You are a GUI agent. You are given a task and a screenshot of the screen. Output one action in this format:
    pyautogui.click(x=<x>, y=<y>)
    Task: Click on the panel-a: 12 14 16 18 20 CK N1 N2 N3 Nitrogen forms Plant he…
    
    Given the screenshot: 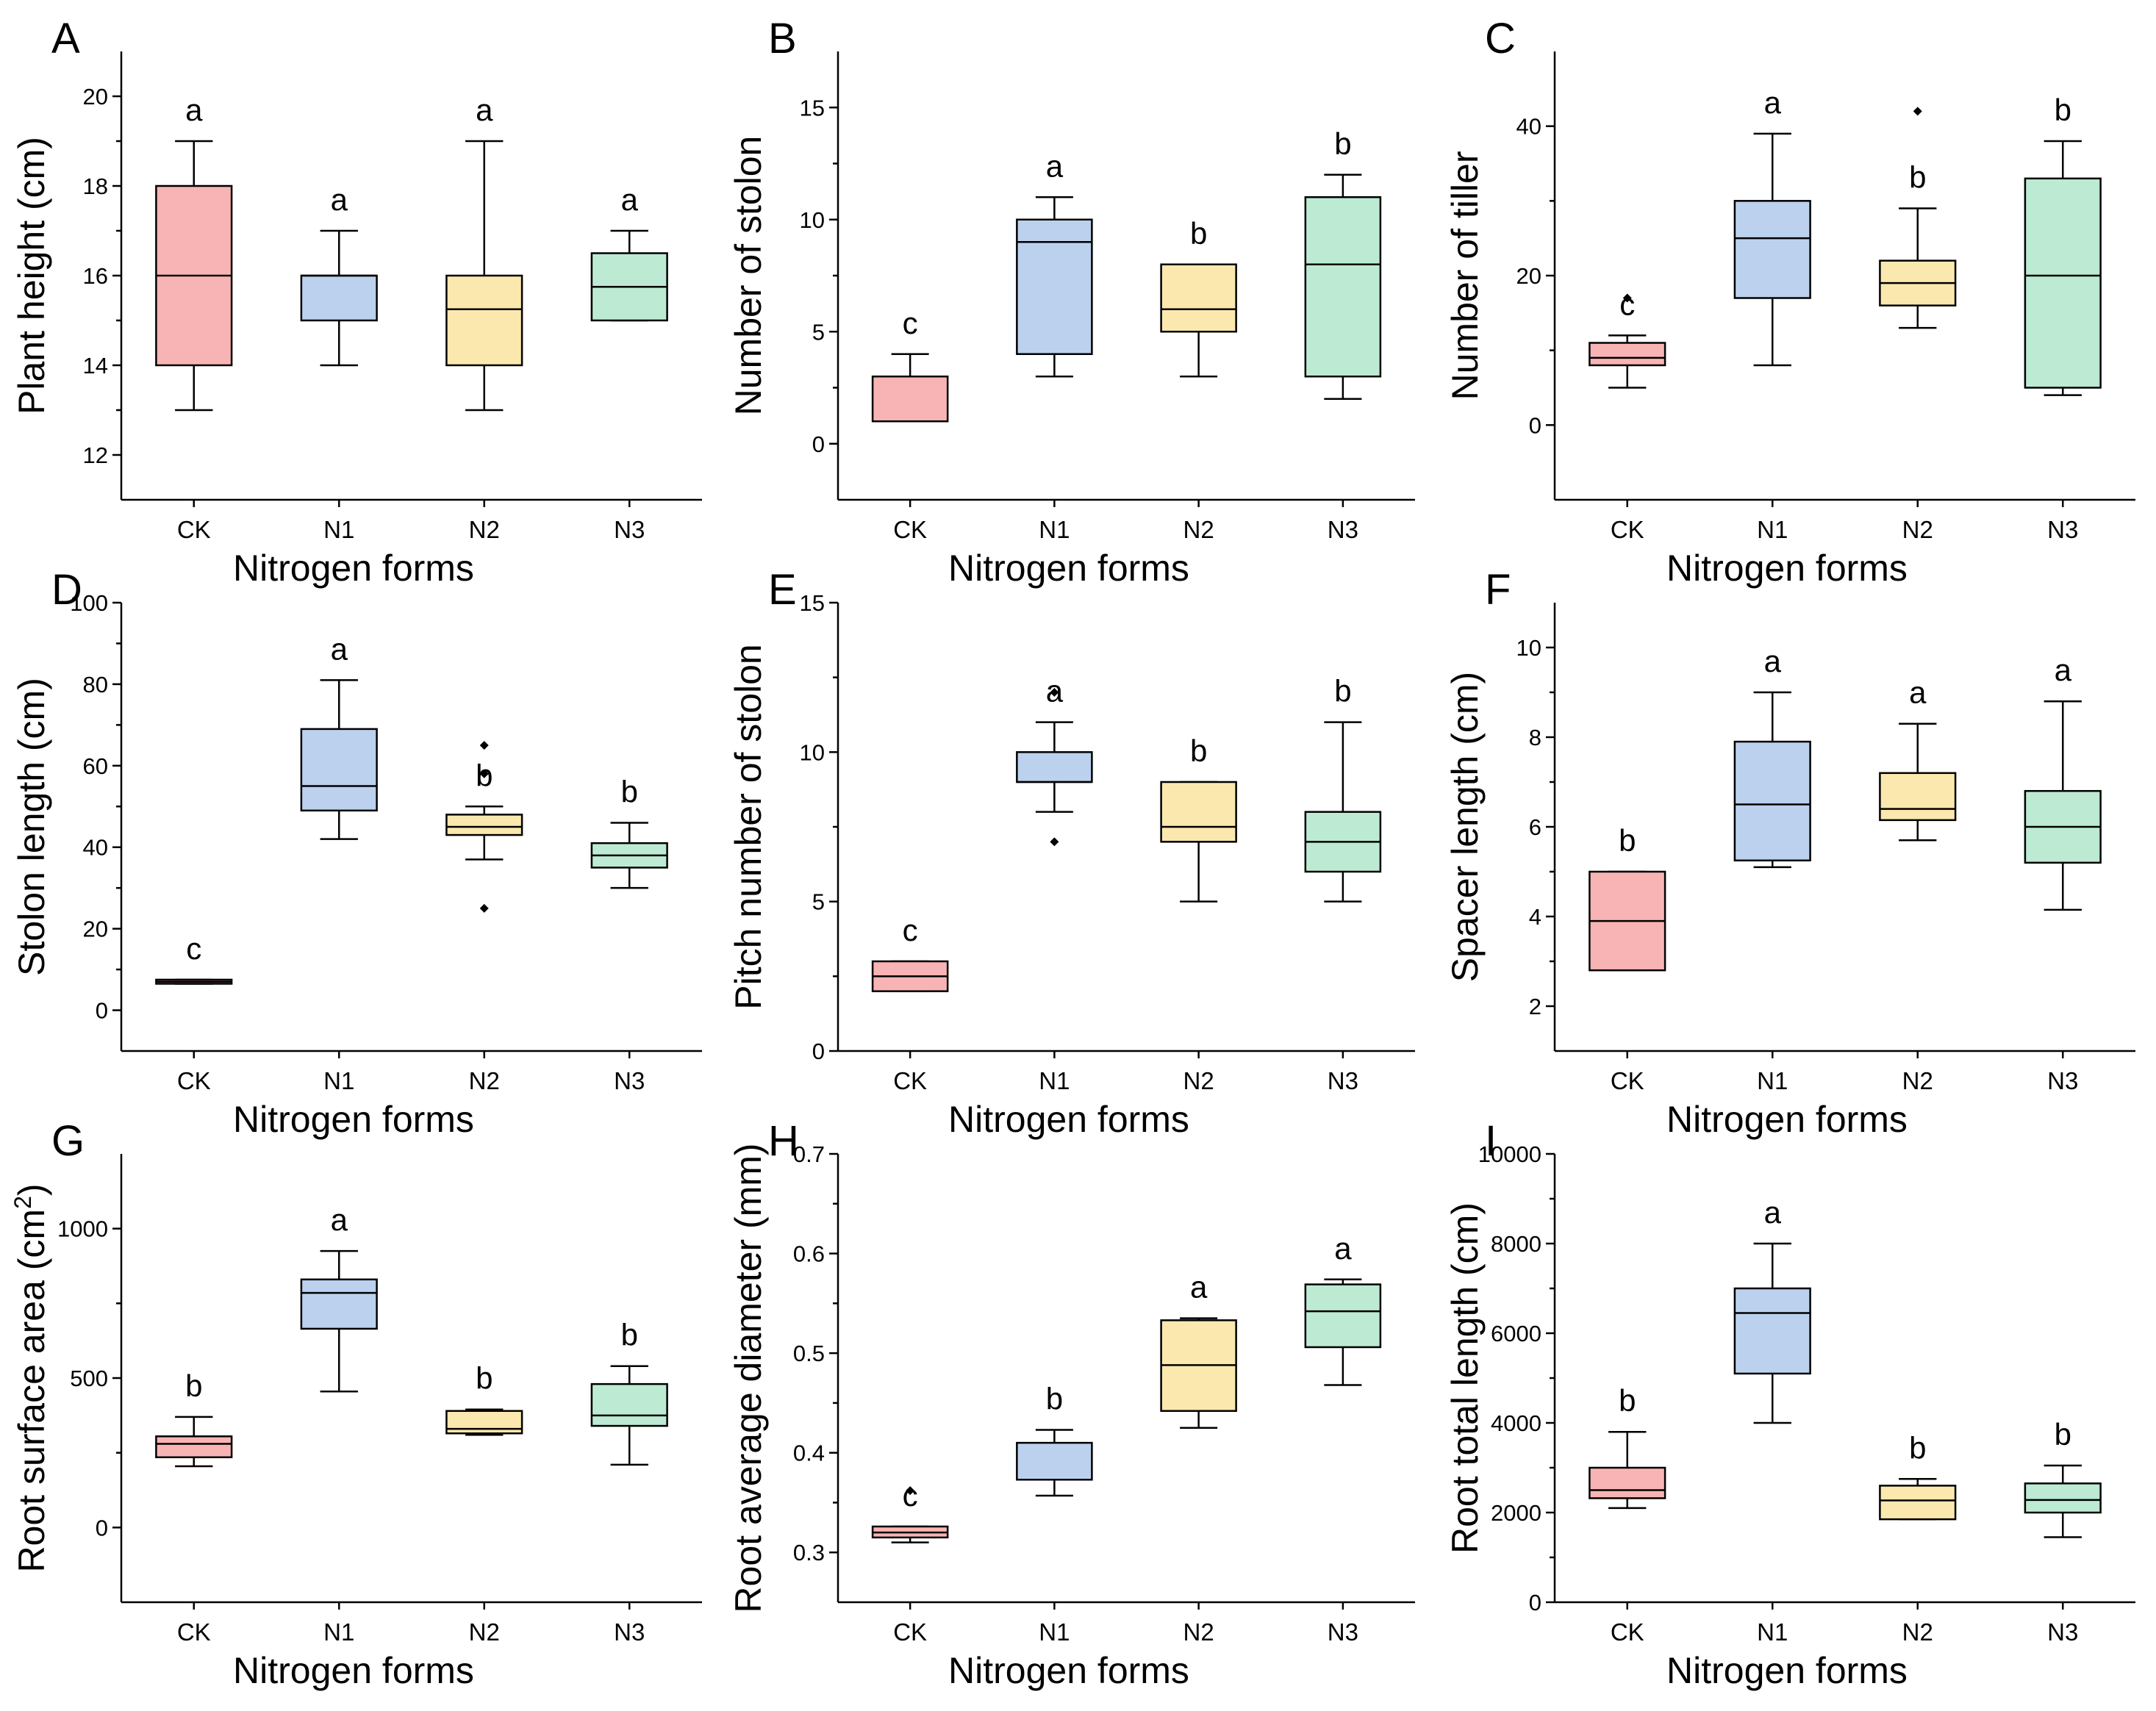 What is the action you would take?
    pyautogui.click(x=357, y=302)
    